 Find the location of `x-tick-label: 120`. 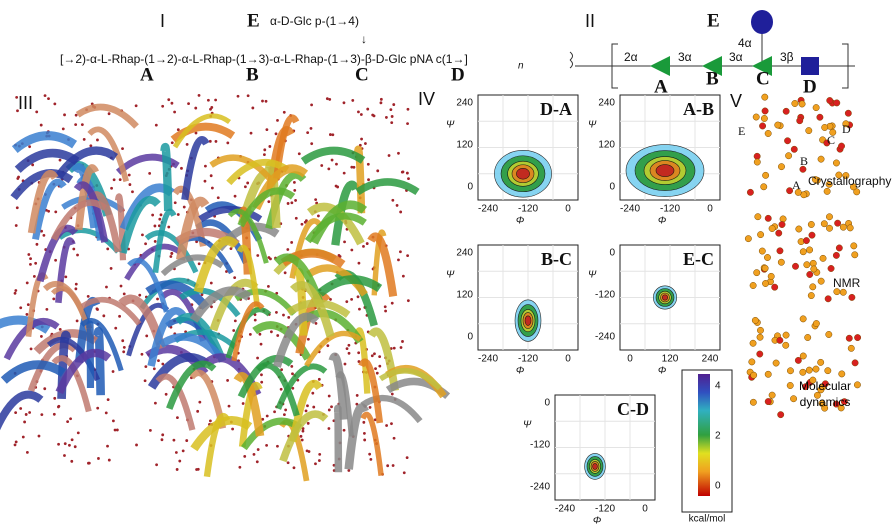

x-tick-label: 120 is located at coordinates (670, 359).